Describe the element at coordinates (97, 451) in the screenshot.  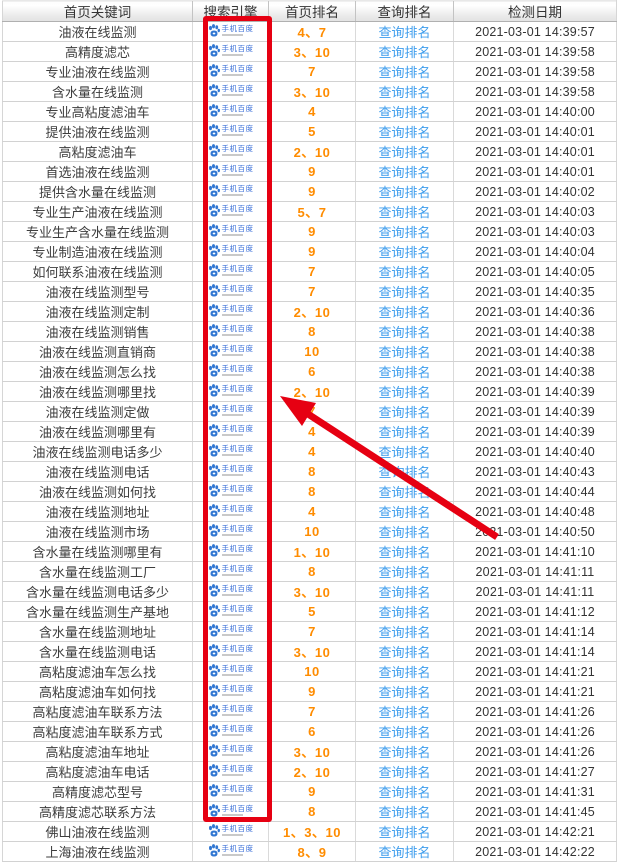
I see `keyword-cell: 油液在线监测电话多少` at that location.